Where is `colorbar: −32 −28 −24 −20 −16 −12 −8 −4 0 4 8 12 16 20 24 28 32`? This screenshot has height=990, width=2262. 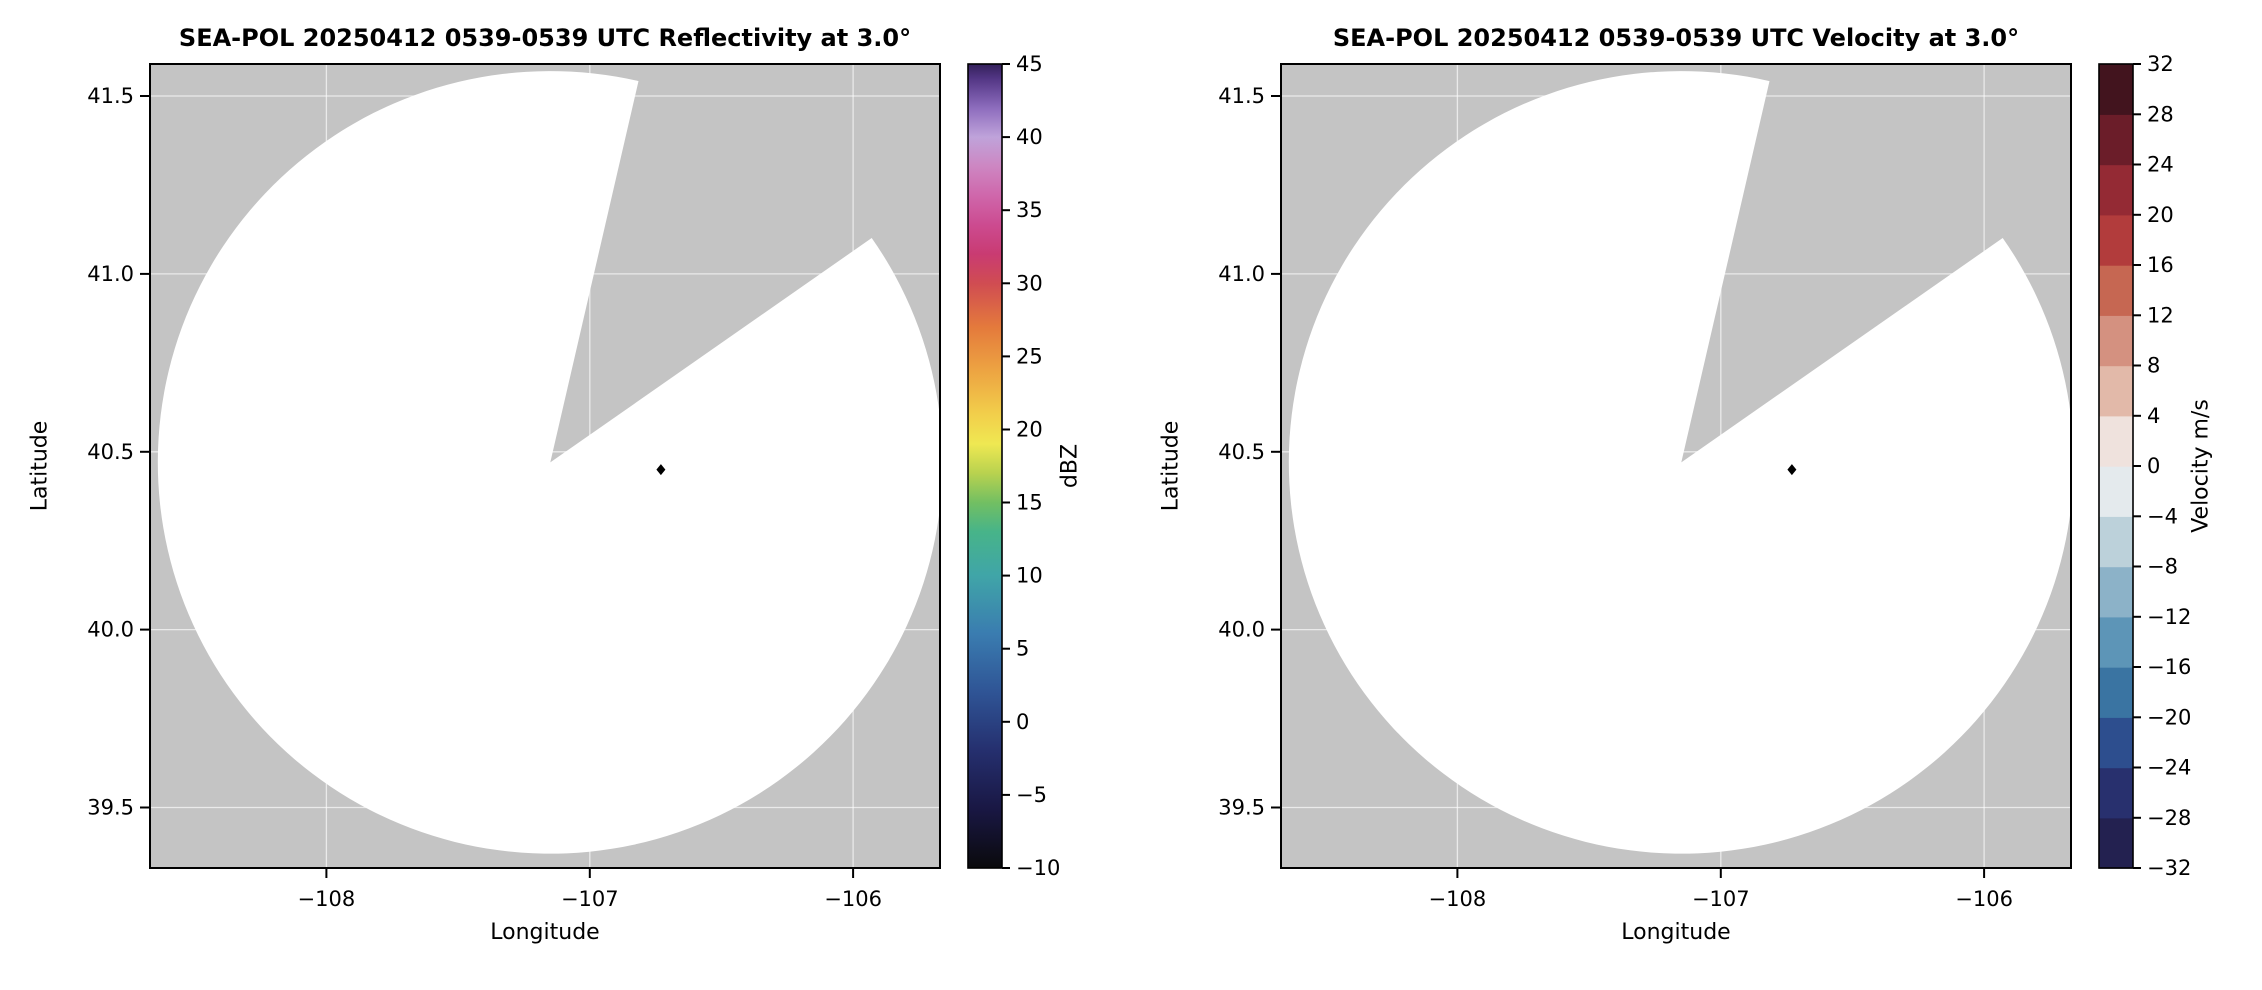
colorbar: −32 −28 −24 −20 −16 −12 −8 −4 0 4 8 12 16 20 24 28 32 is located at coordinates (2144, 466).